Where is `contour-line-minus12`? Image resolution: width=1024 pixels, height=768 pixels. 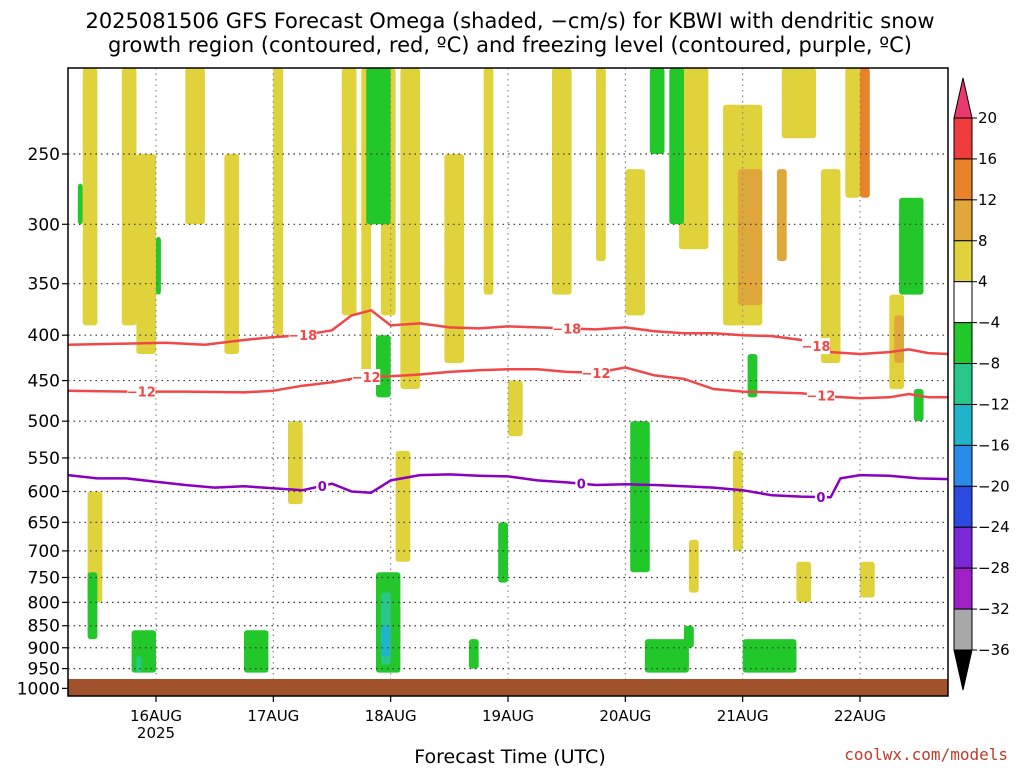 contour-line-minus12 is located at coordinates (507, 383).